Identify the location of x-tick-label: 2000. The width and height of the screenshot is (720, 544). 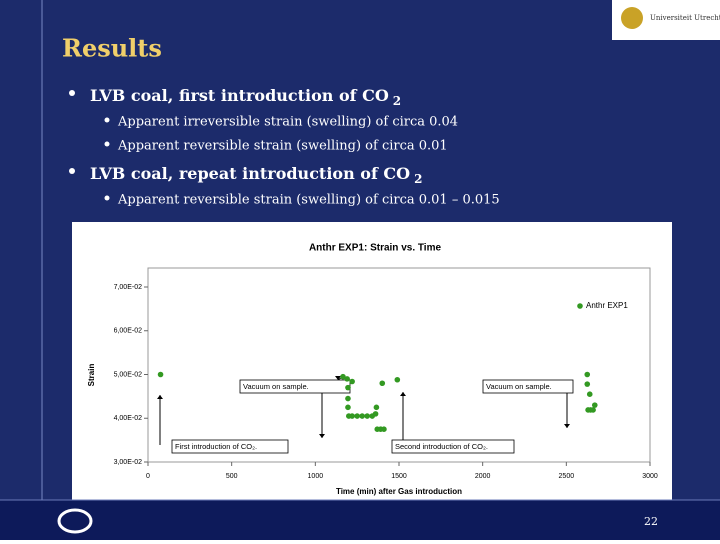
(483, 476).